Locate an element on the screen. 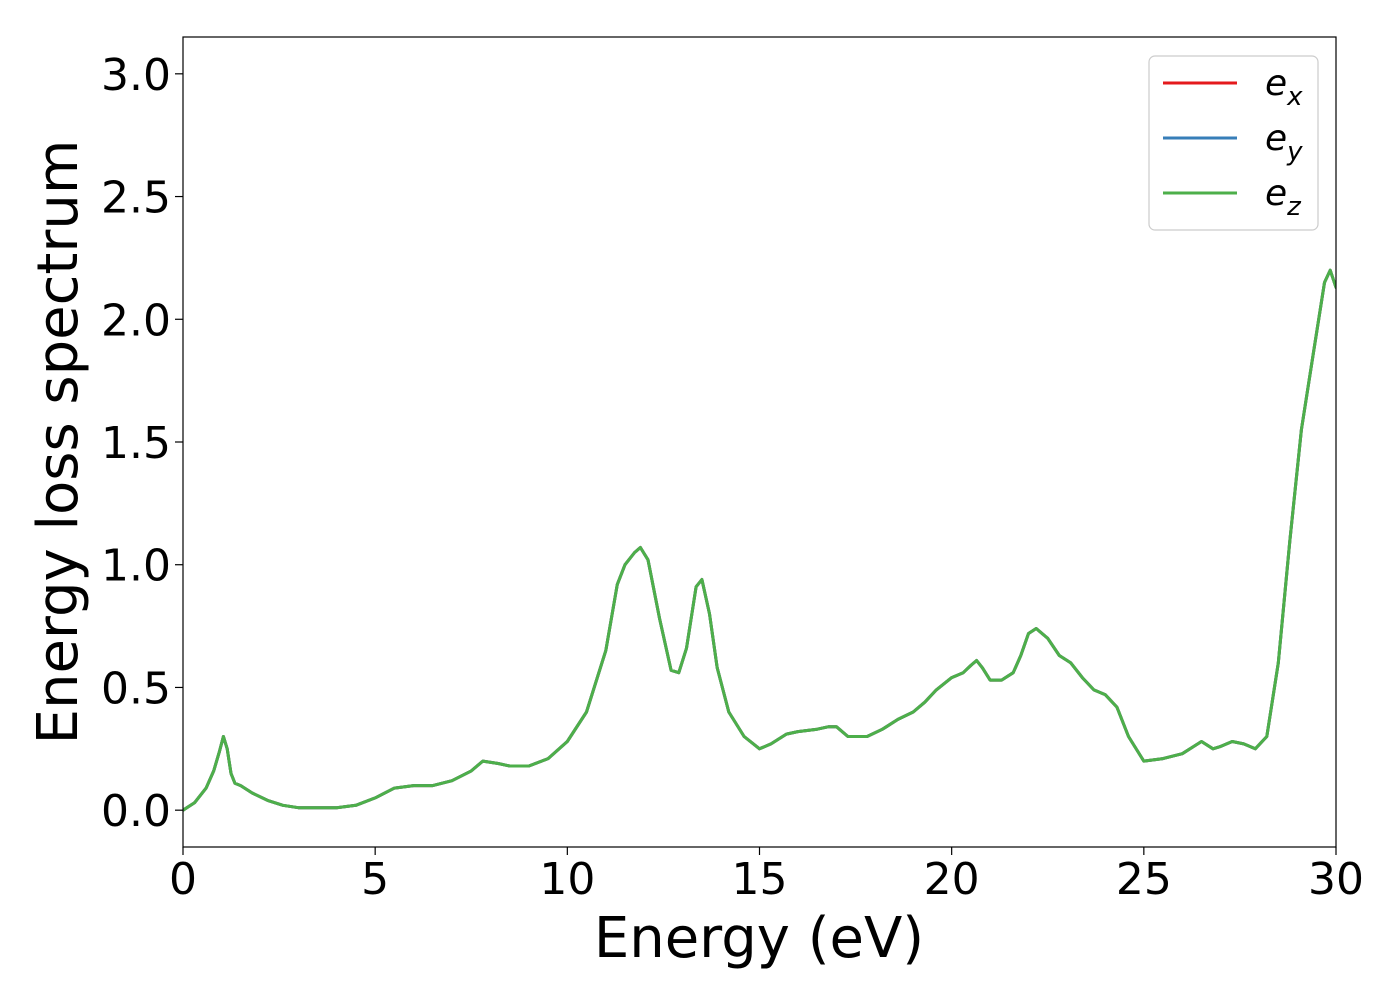 The height and width of the screenshot is (1000, 1400). y-tick-label: 2.5 is located at coordinates (136, 198).